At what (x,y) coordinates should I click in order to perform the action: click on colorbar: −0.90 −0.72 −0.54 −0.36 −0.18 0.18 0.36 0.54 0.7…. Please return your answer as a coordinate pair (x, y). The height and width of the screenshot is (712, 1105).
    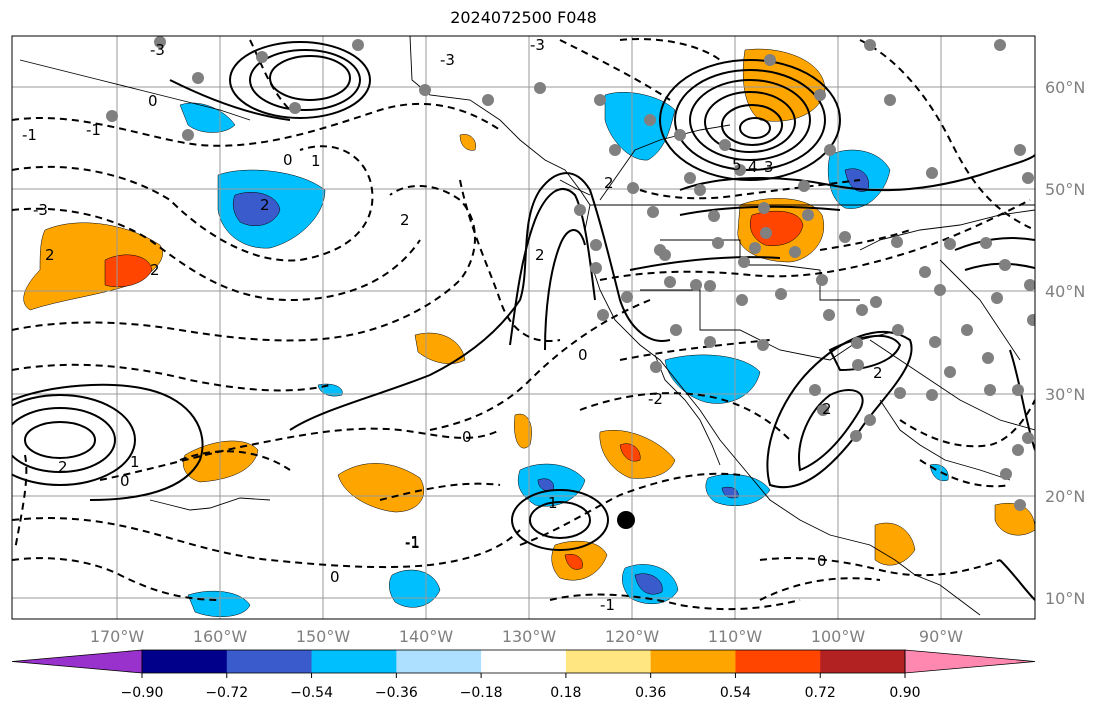
    Looking at the image, I should click on (523, 675).